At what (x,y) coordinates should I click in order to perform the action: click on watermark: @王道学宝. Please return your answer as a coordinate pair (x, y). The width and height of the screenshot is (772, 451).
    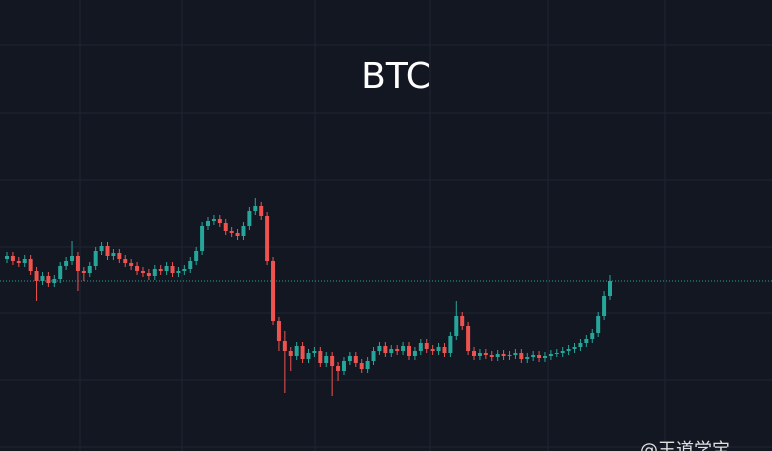
    Looking at the image, I should click on (685, 445).